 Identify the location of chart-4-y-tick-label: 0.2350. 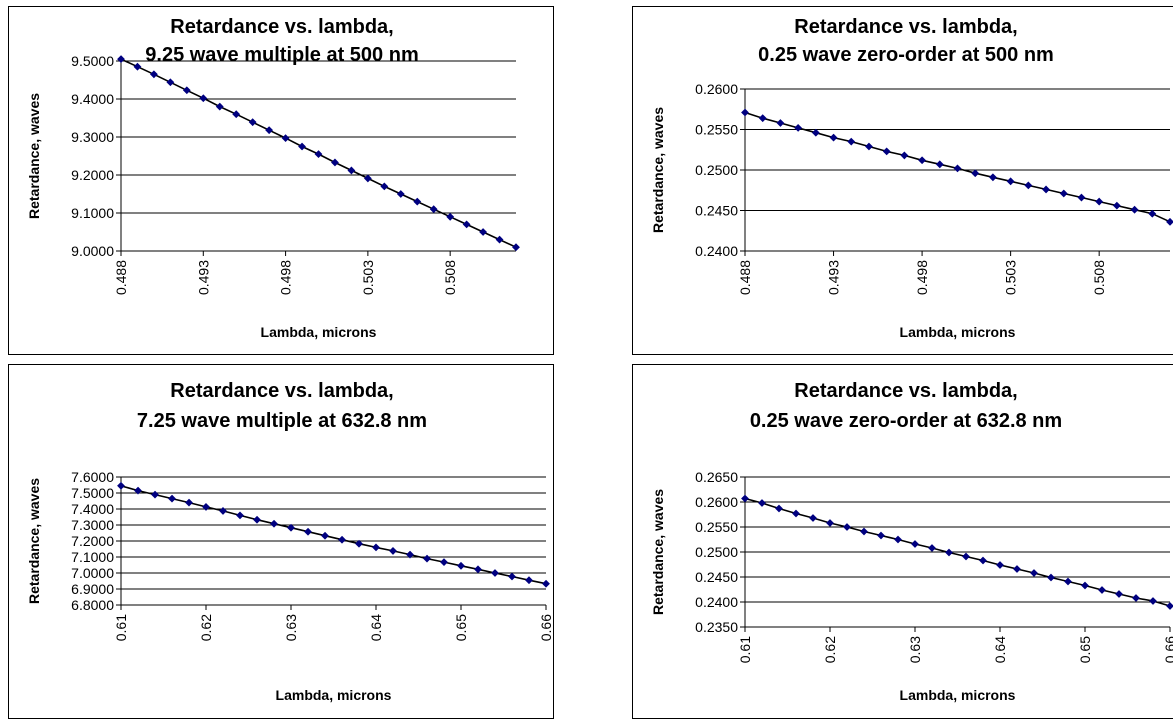
(716, 627).